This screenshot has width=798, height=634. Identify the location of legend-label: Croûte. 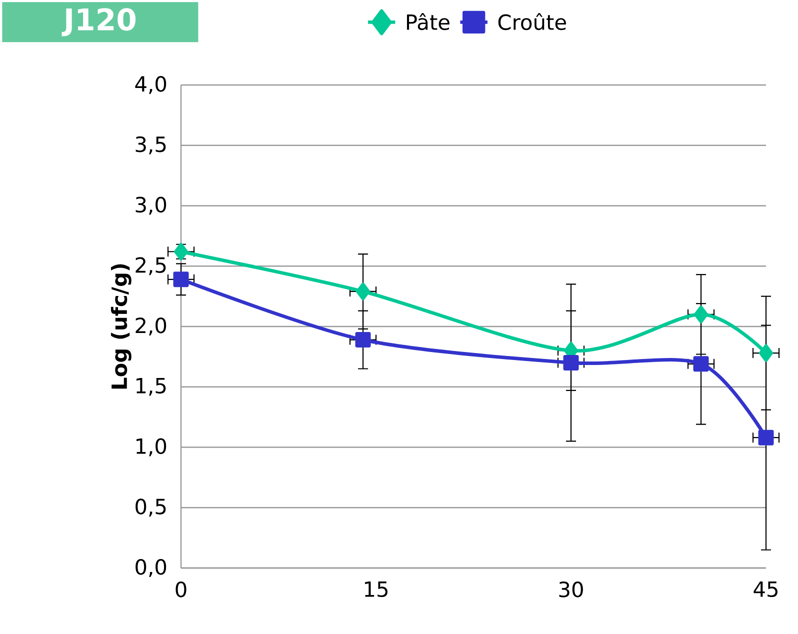
(532, 21).